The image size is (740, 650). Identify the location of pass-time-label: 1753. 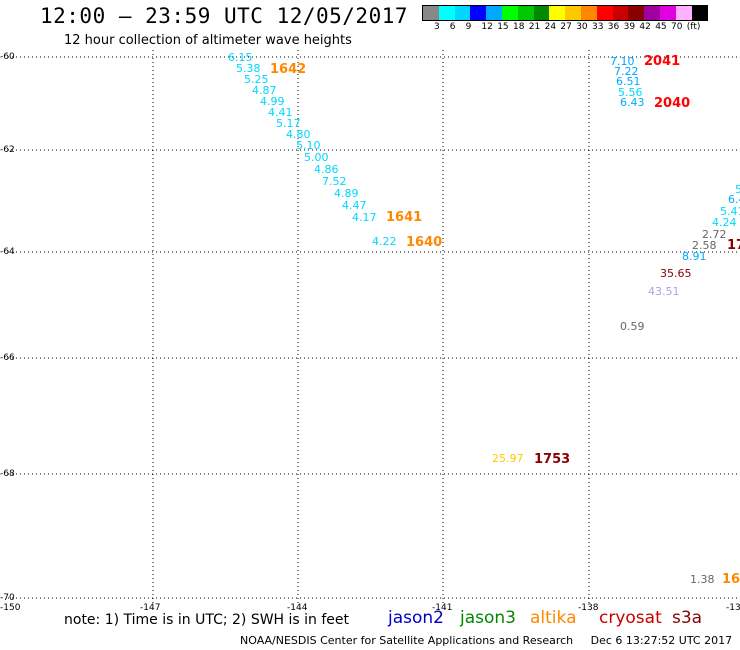
(552, 459).